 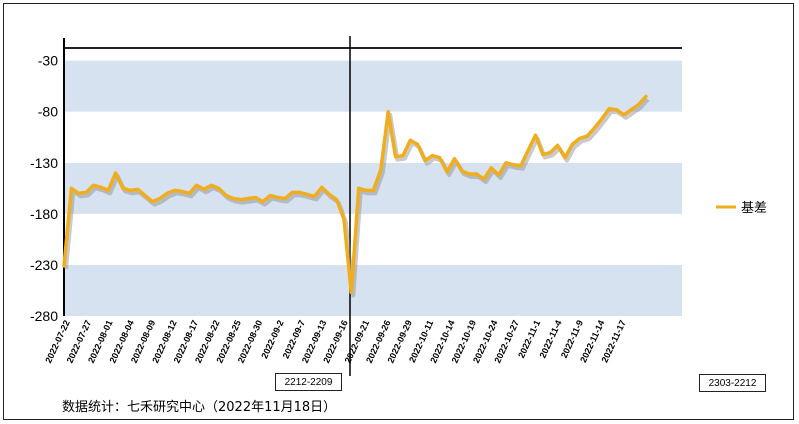 What do you see at coordinates (48, 112) in the screenshot?
I see `y-tick-label: -80` at bounding box center [48, 112].